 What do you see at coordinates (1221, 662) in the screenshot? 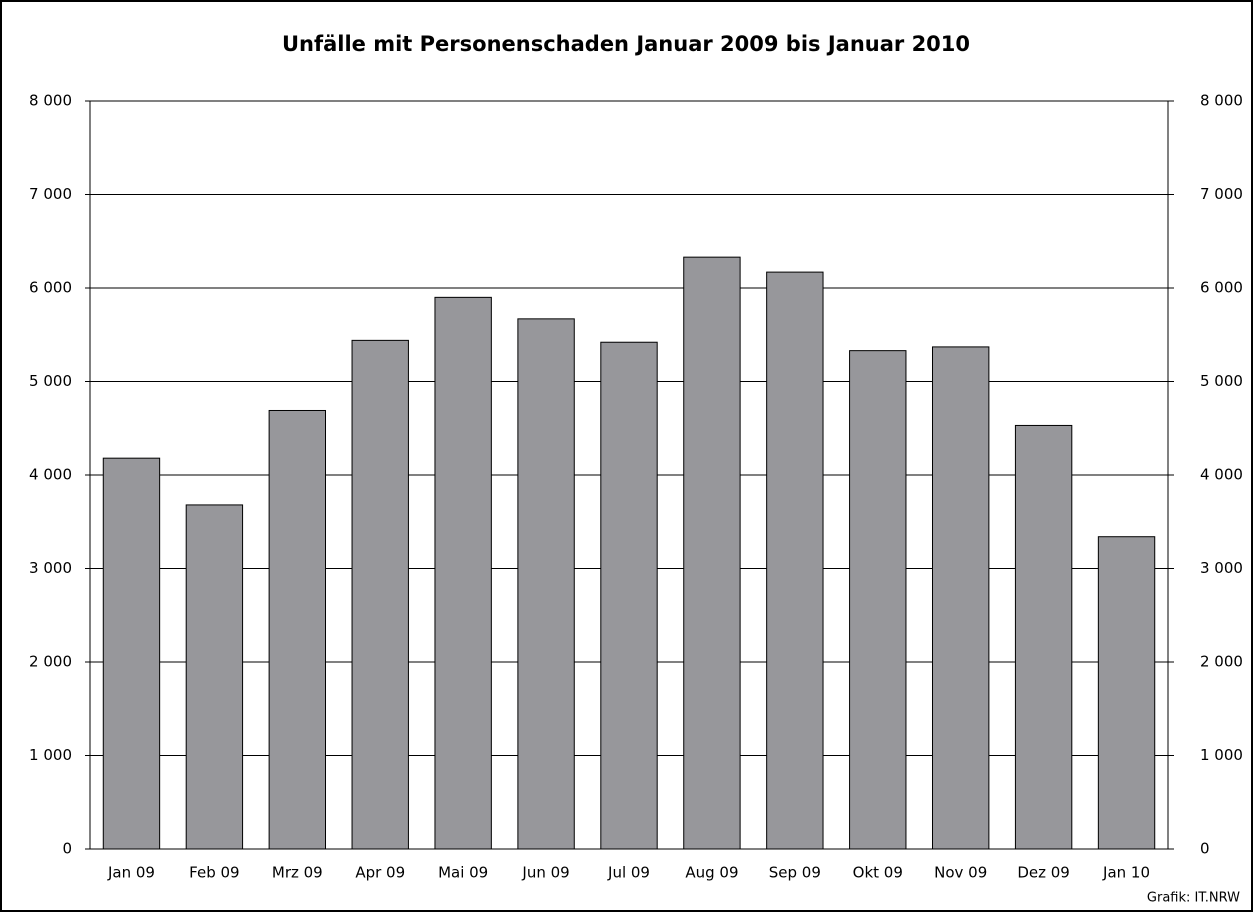
I see `y2-tick-label: 2 000` at bounding box center [1221, 662].